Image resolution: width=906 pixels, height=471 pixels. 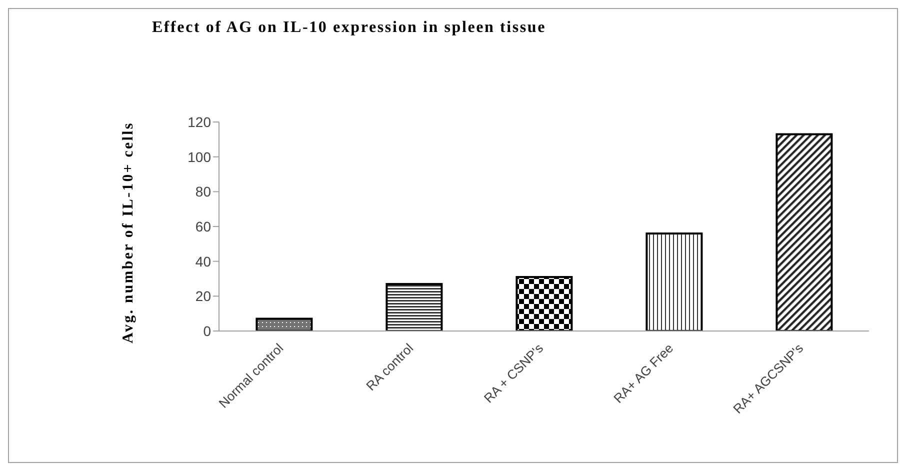 What do you see at coordinates (203, 226) in the screenshot?
I see `y-tick-label: 60` at bounding box center [203, 226].